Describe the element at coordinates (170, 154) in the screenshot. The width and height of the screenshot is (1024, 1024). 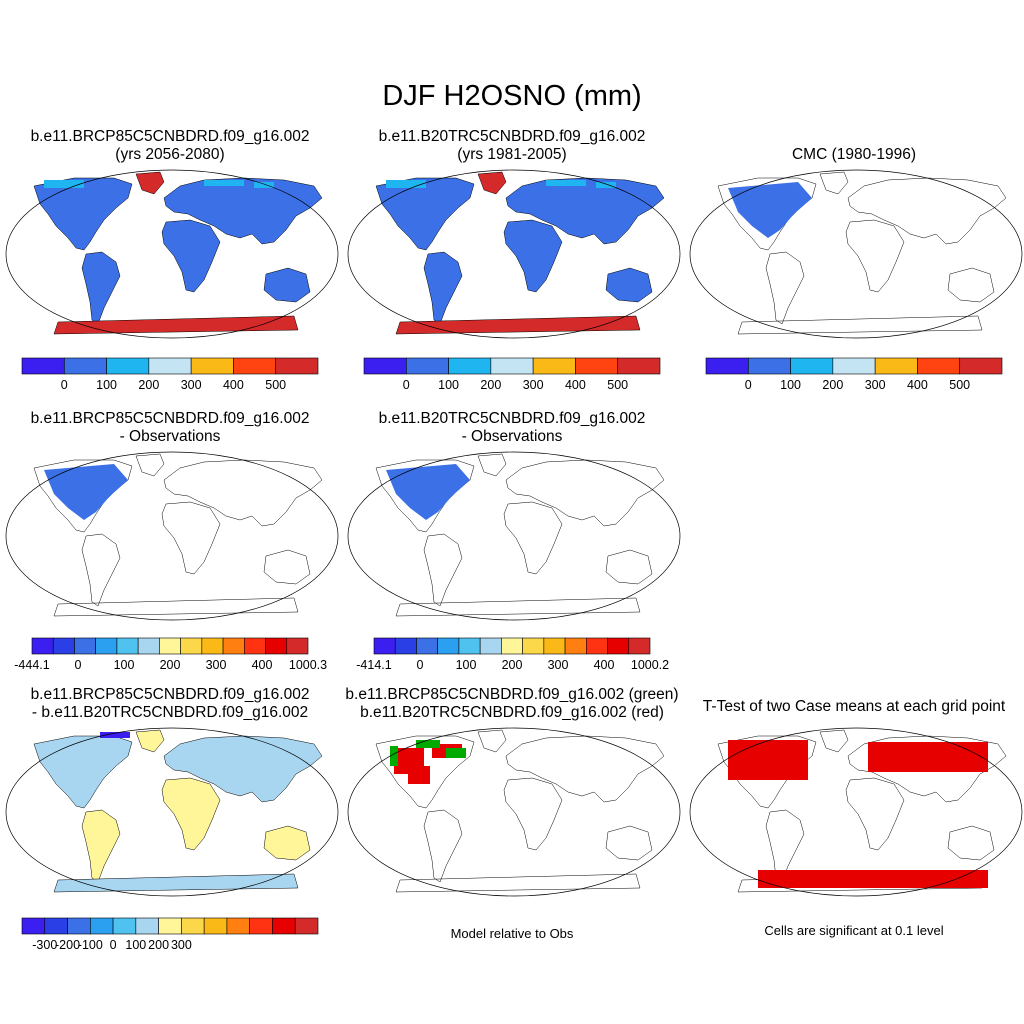
I see `panel-1-title-line2: (yrs 2056-2080)` at that location.